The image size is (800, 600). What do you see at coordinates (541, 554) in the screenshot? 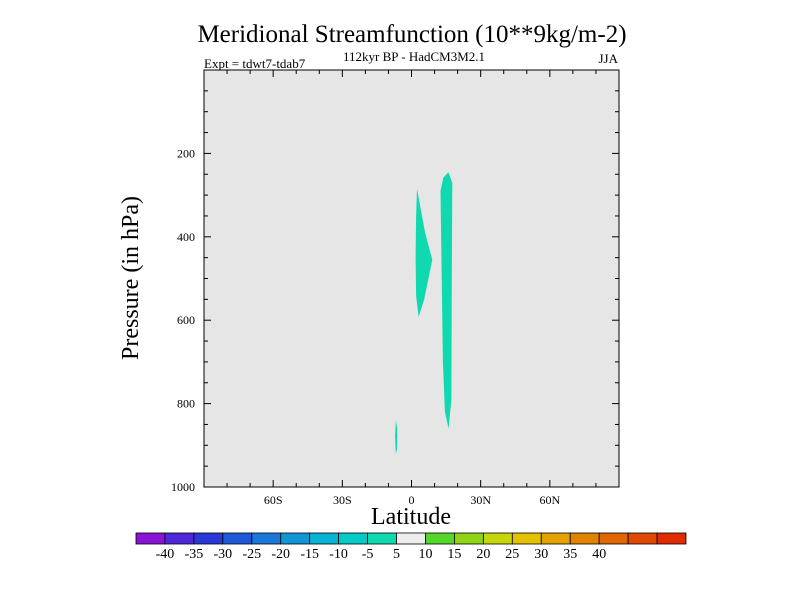
I see `colorbar-label: 30` at bounding box center [541, 554].